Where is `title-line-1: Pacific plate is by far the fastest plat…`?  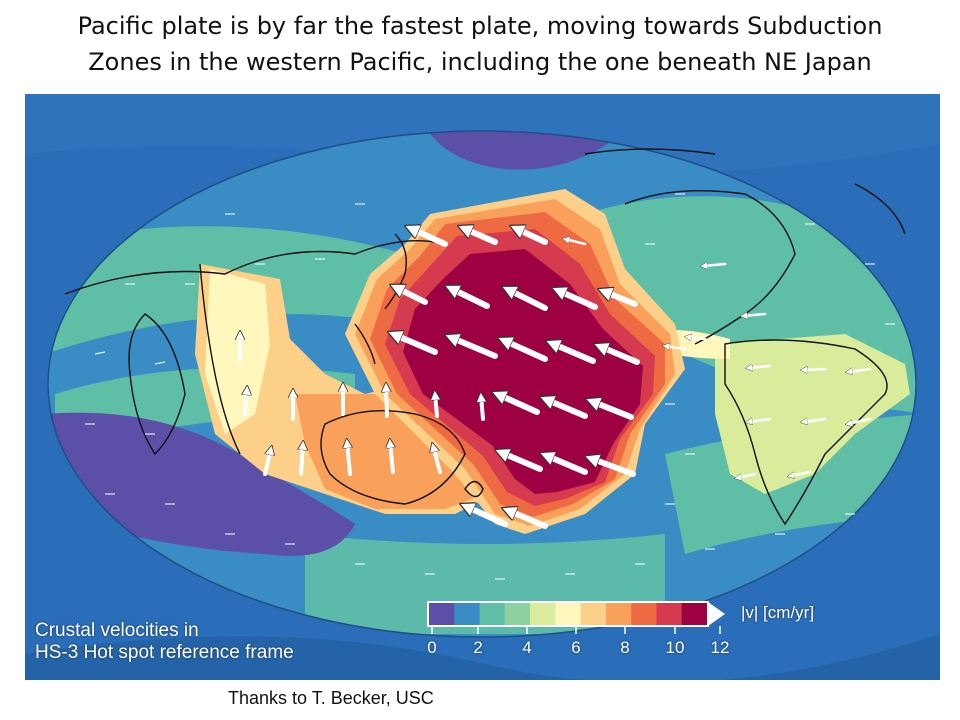
title-line-1: Pacific plate is by far the fastest plat… is located at coordinates (480, 26).